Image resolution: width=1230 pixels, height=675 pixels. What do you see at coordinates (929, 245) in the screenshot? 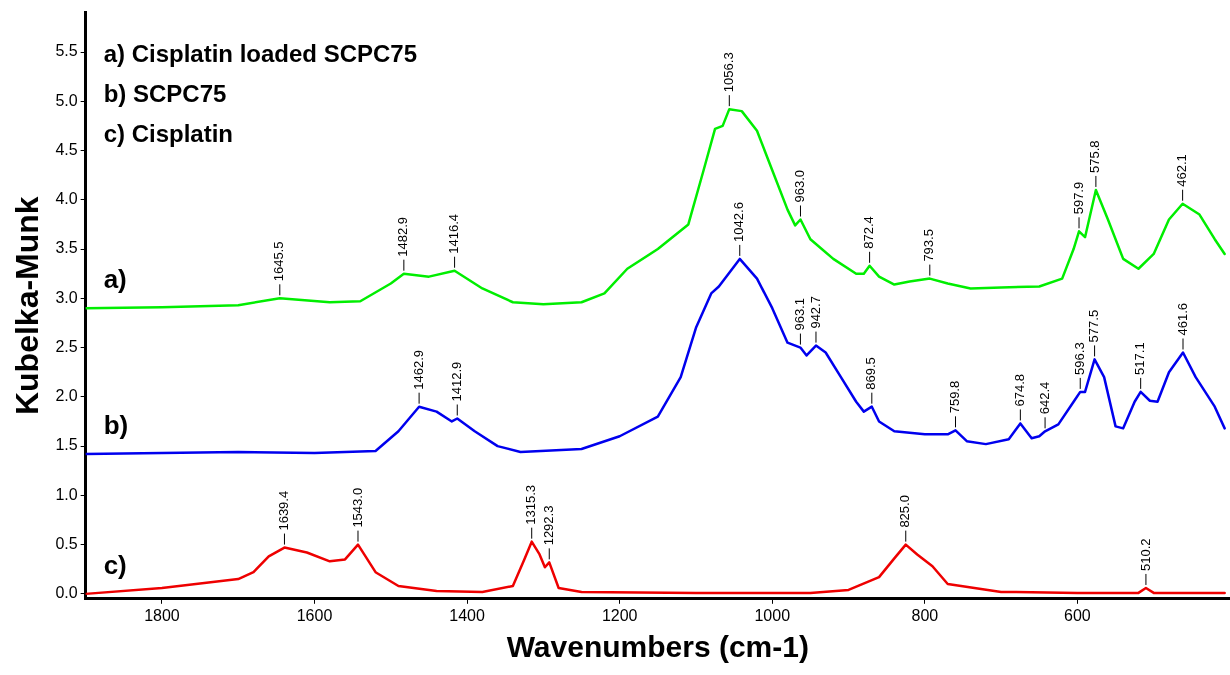
I see `annotation: 793.5` at bounding box center [929, 245].